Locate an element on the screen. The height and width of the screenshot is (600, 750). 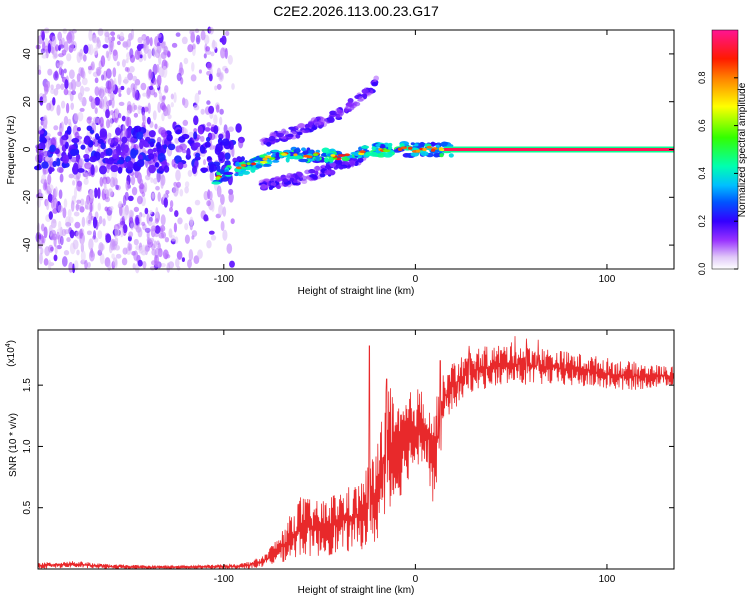
svg-text: (x104) is located at coordinates (11, 353).